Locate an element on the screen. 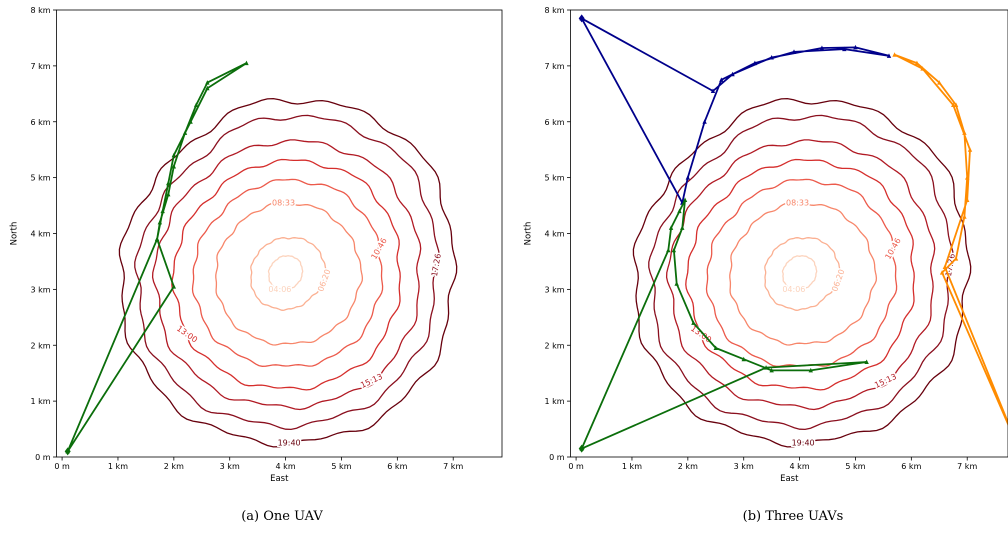 The width and height of the screenshot is (1008, 540). y-tick-label: 5 km is located at coordinates (40, 178).